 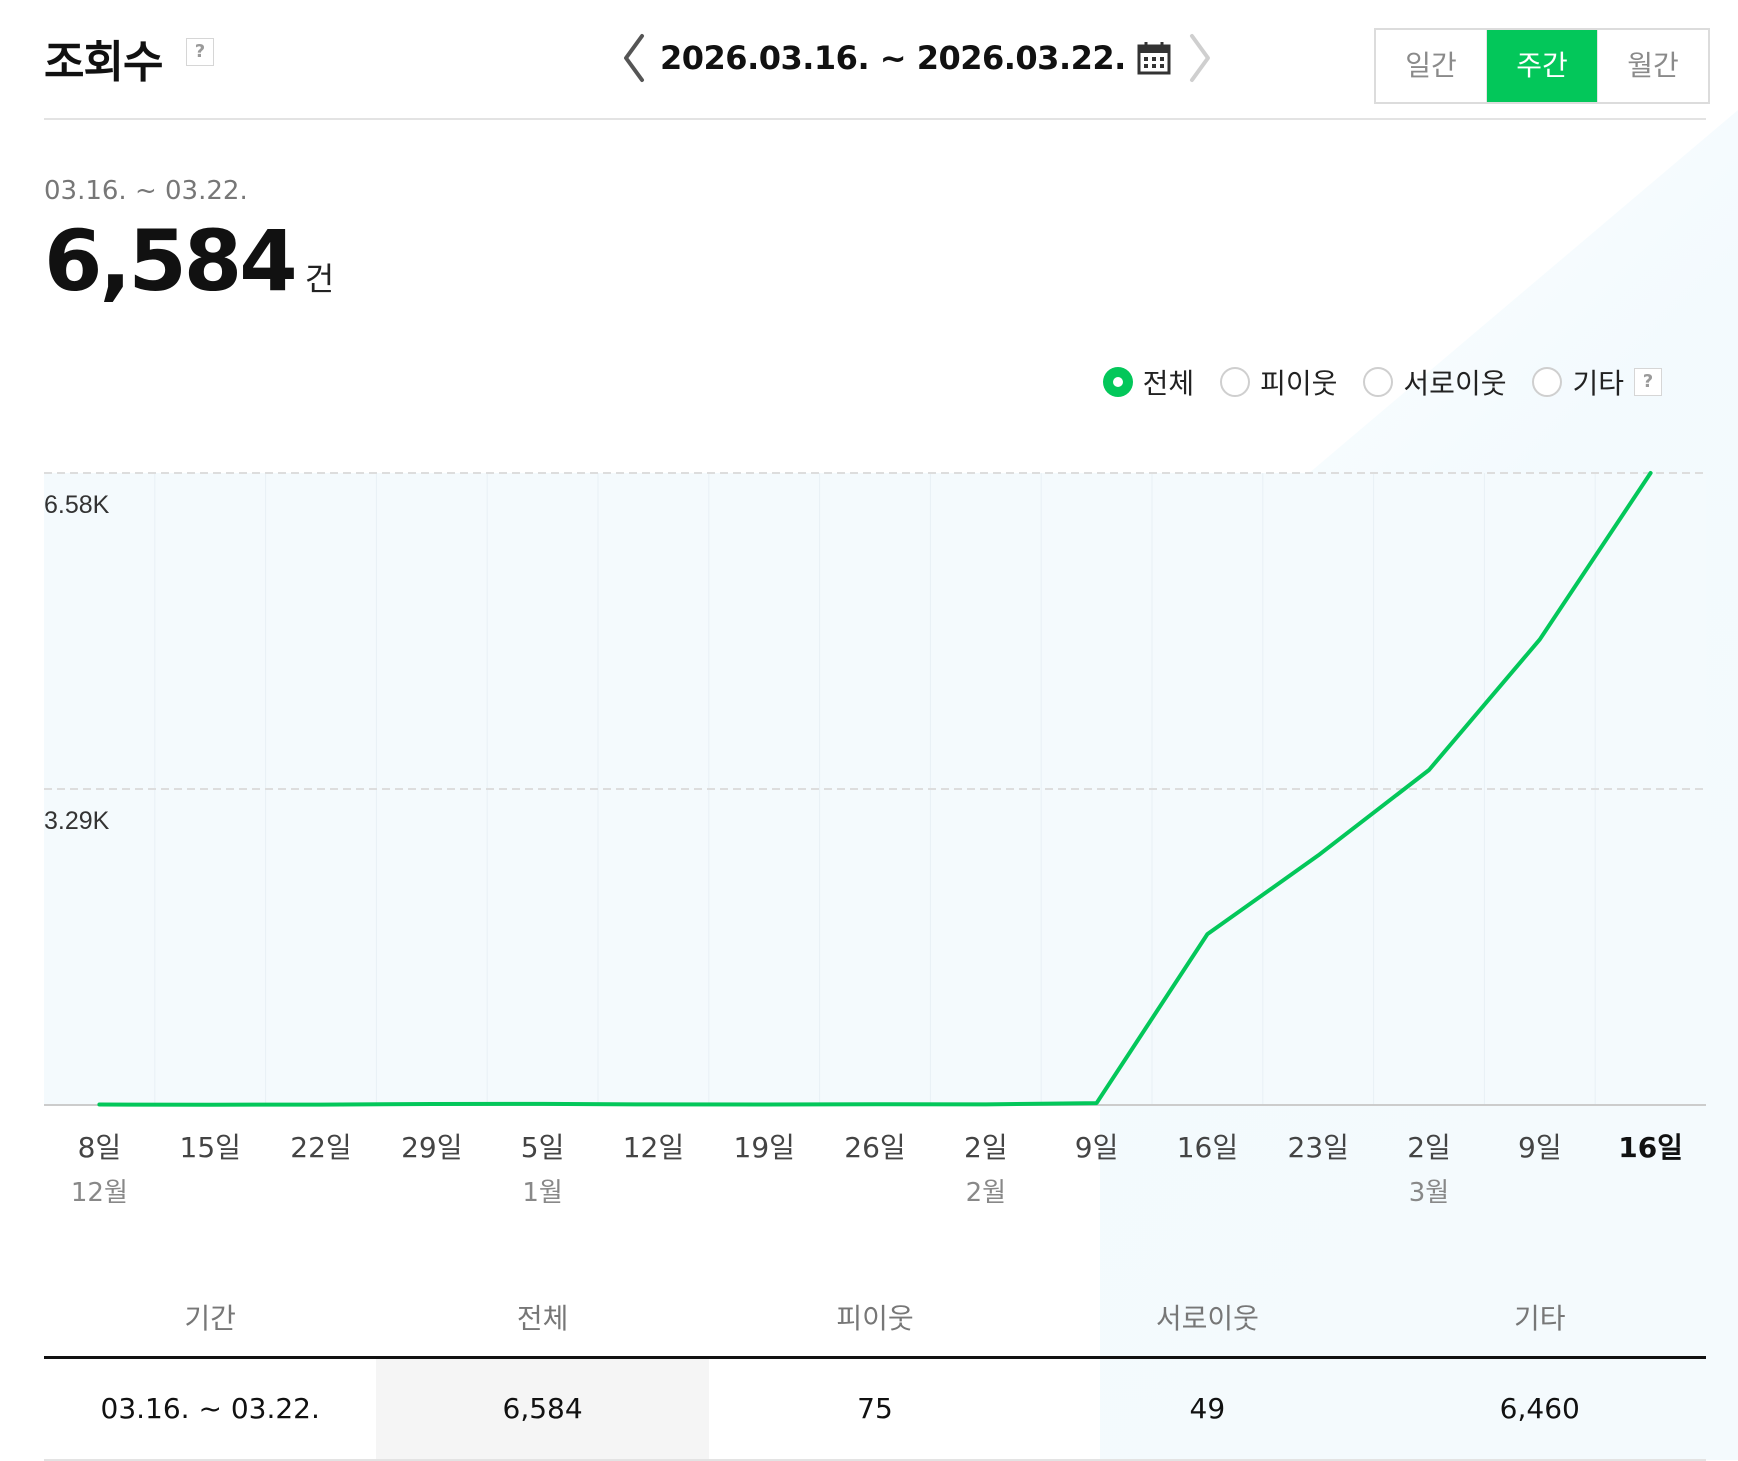 I want to click on x-tick-label: 23일, so click(x=1318, y=1147).